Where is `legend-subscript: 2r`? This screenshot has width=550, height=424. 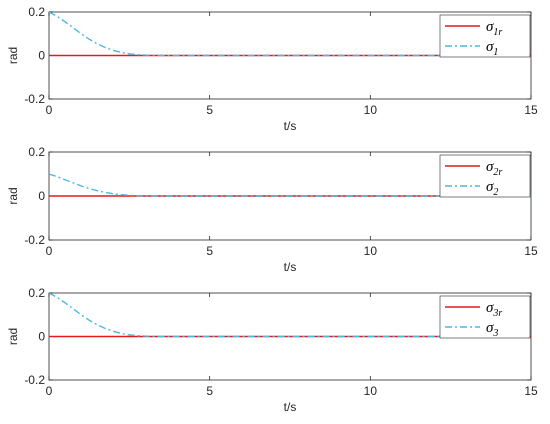 legend-subscript: 2r is located at coordinates (497, 172).